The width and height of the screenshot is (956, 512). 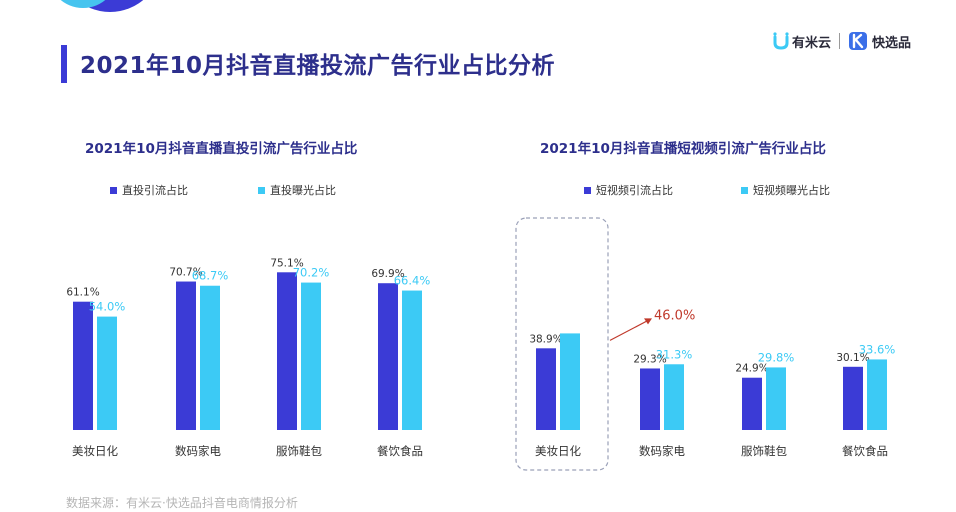 I want to click on brand-divider, so click(x=840, y=41).